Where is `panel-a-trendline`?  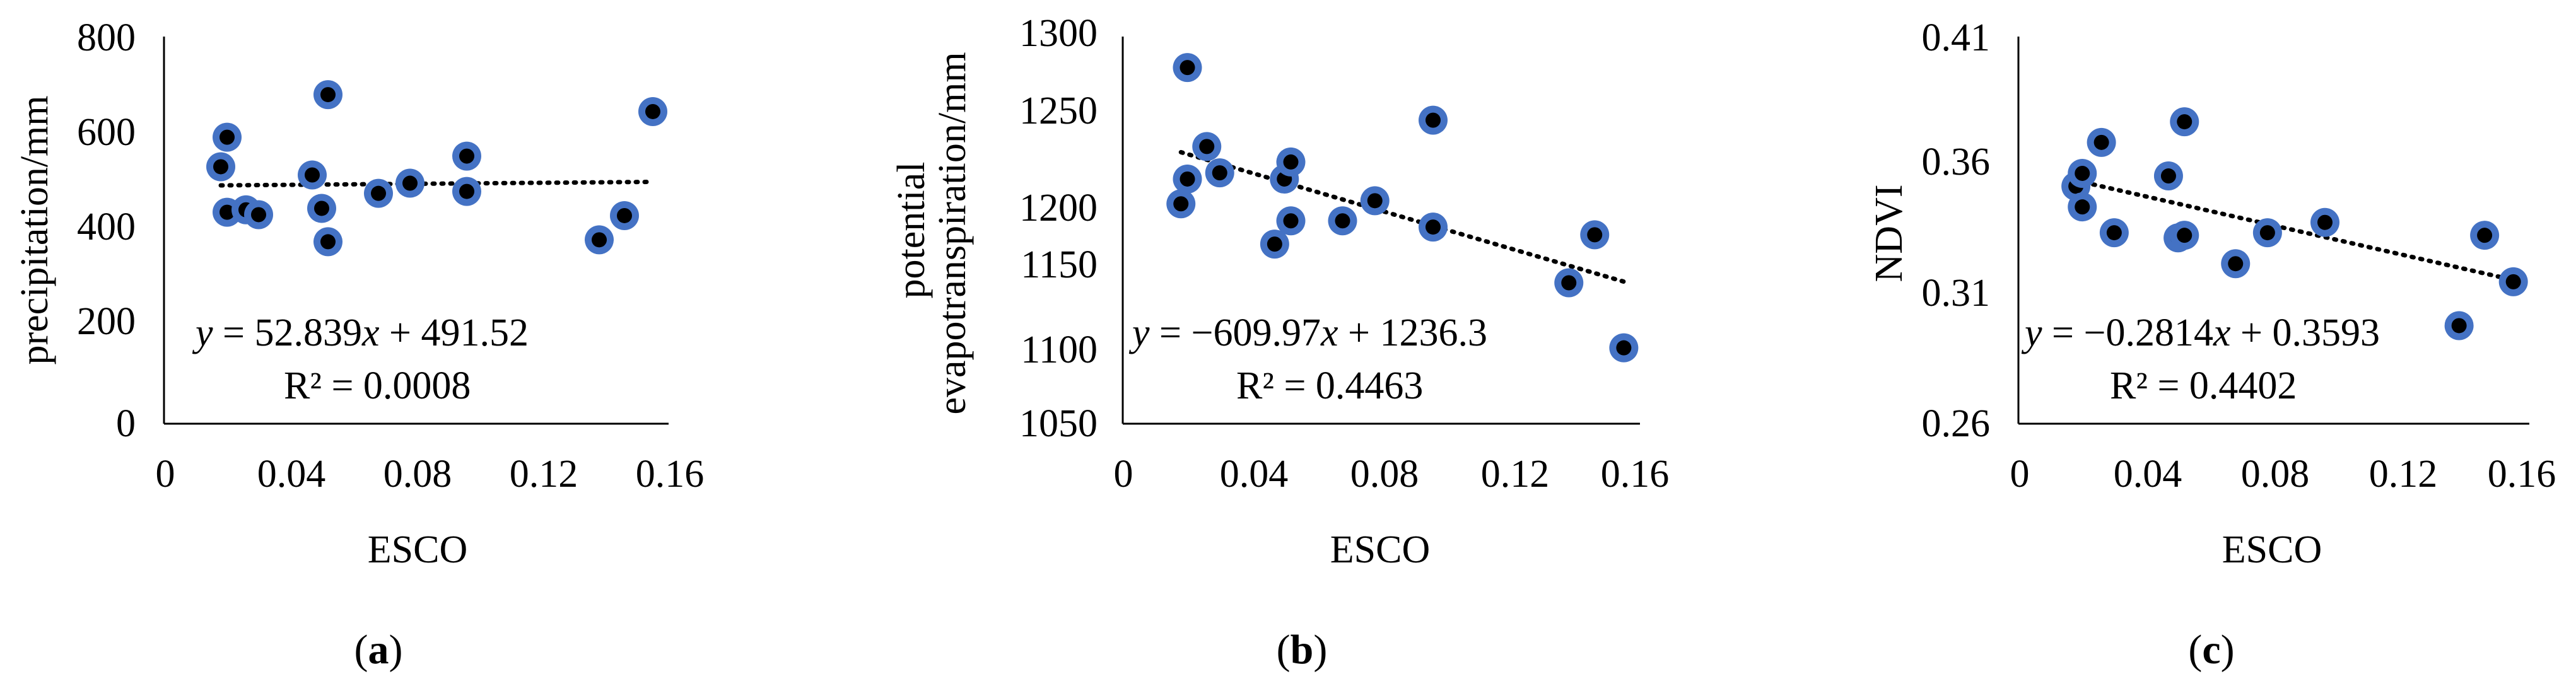
panel-a-trendline is located at coordinates (436, 183).